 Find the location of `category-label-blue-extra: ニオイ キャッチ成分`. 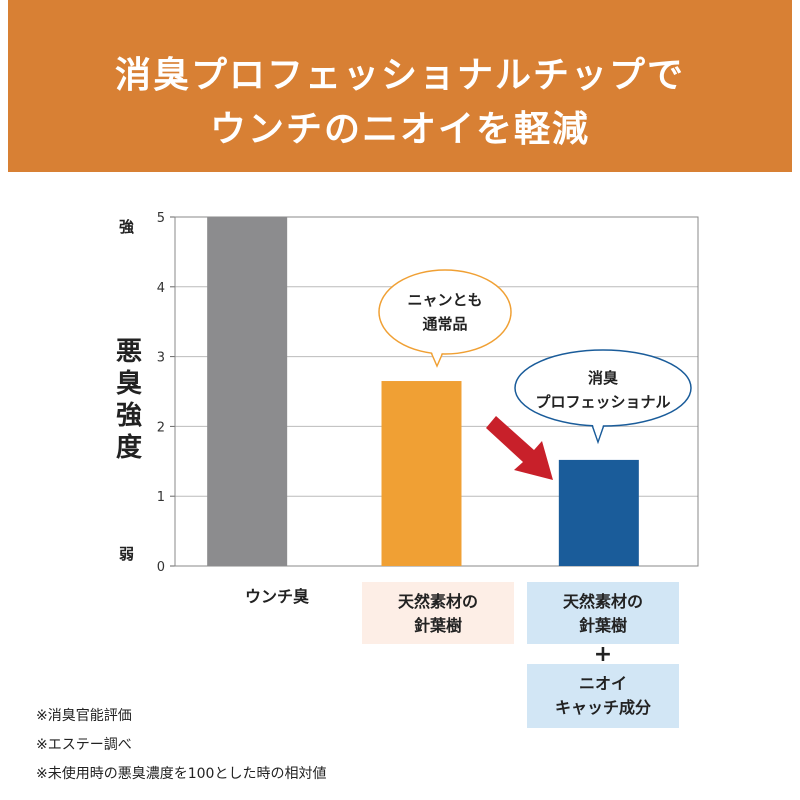

category-label-blue-extra: ニオイ キャッチ成分 is located at coordinates (603, 696).